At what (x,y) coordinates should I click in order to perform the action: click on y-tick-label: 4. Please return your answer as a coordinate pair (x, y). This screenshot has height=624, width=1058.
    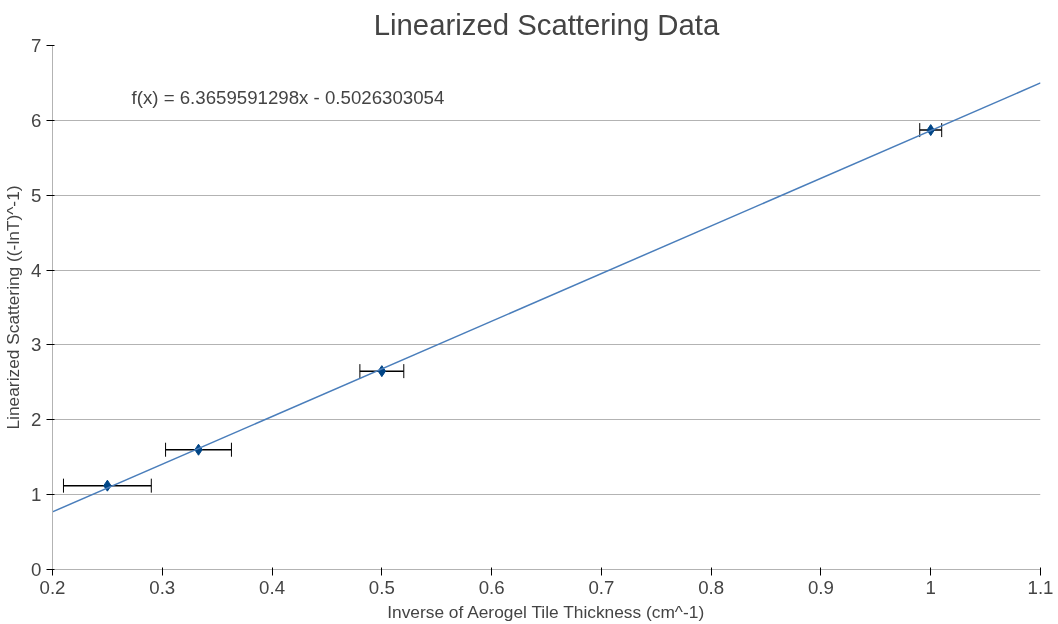
    Looking at the image, I should click on (36, 270).